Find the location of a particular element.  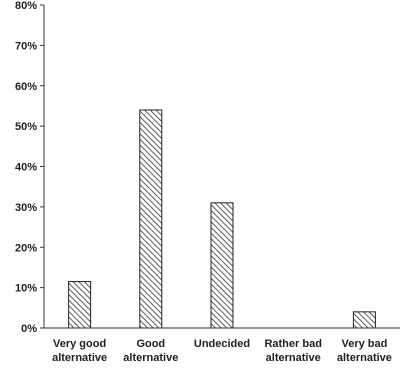

x-category-label: Good alternative is located at coordinates (150, 351).